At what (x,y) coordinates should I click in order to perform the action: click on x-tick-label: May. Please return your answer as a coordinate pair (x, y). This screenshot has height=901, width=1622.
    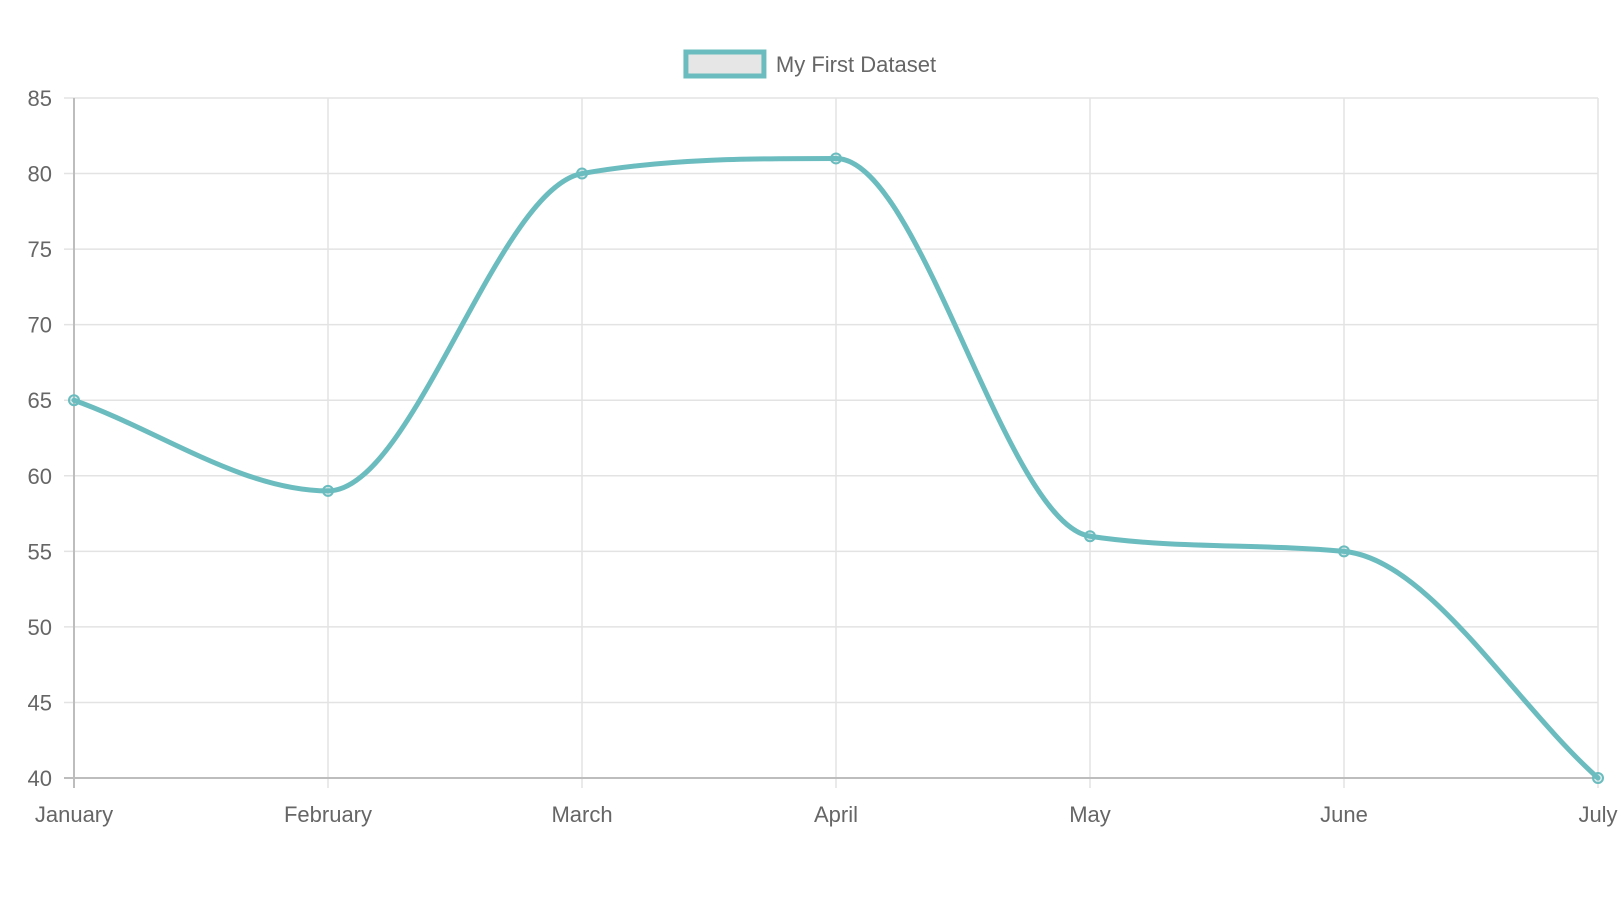
    Looking at the image, I should click on (1090, 814).